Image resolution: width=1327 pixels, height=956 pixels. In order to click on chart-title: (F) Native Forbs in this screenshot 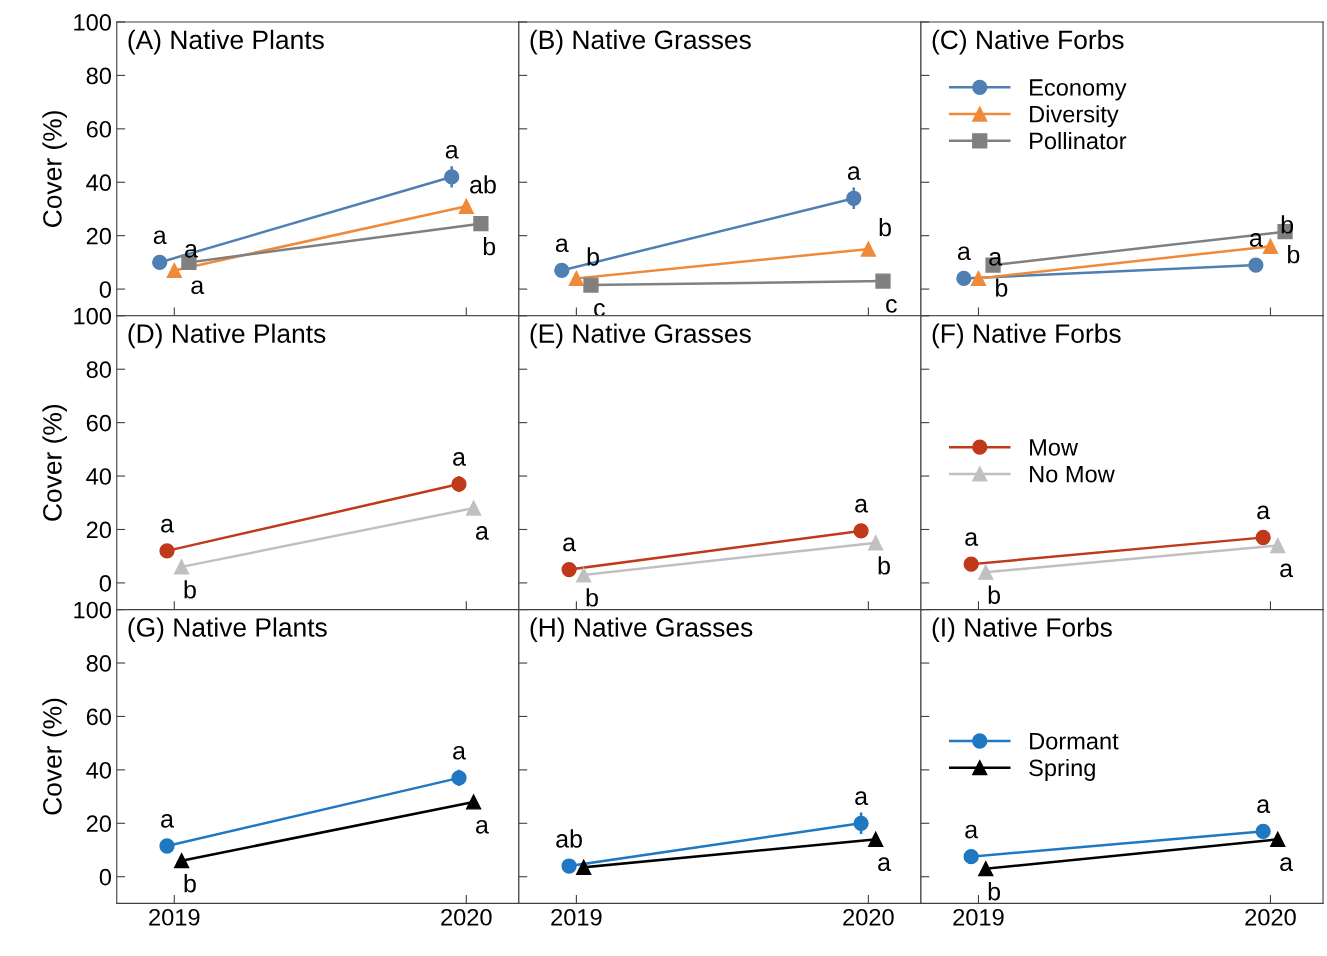, I will do `click(1026, 336)`.